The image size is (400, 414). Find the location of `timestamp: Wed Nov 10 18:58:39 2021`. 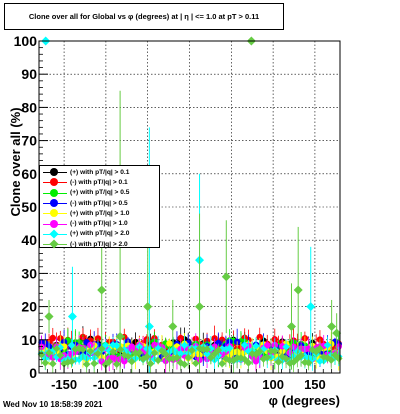

timestamp: Wed Nov 10 18:58:39 2021 is located at coordinates (53, 404).